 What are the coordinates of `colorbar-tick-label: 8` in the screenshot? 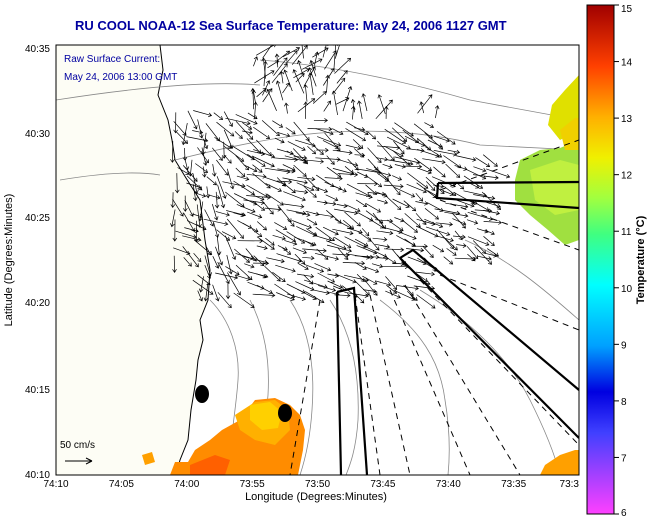 It's located at (624, 402).